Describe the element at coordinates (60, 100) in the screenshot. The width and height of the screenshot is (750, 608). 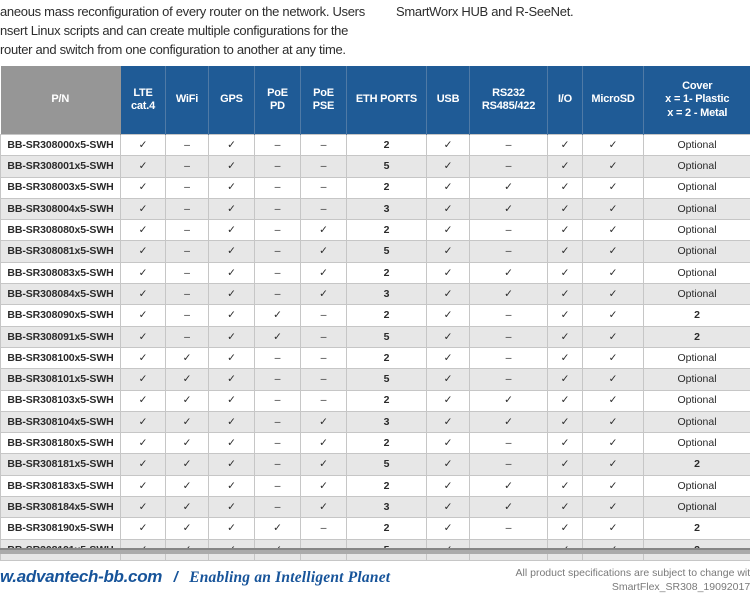
I see `col-header-pn: P/N` at that location.